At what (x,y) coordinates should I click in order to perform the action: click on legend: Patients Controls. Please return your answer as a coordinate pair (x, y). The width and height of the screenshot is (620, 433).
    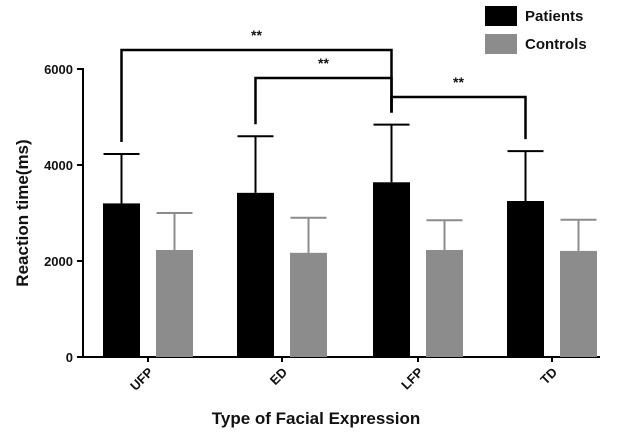
    Looking at the image, I should click on (536, 30).